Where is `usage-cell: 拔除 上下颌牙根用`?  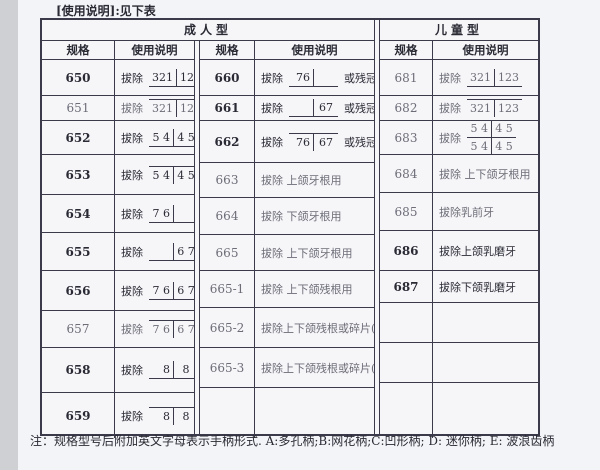
usage-cell: 拔除 上下颌牙根用 is located at coordinates (485, 173).